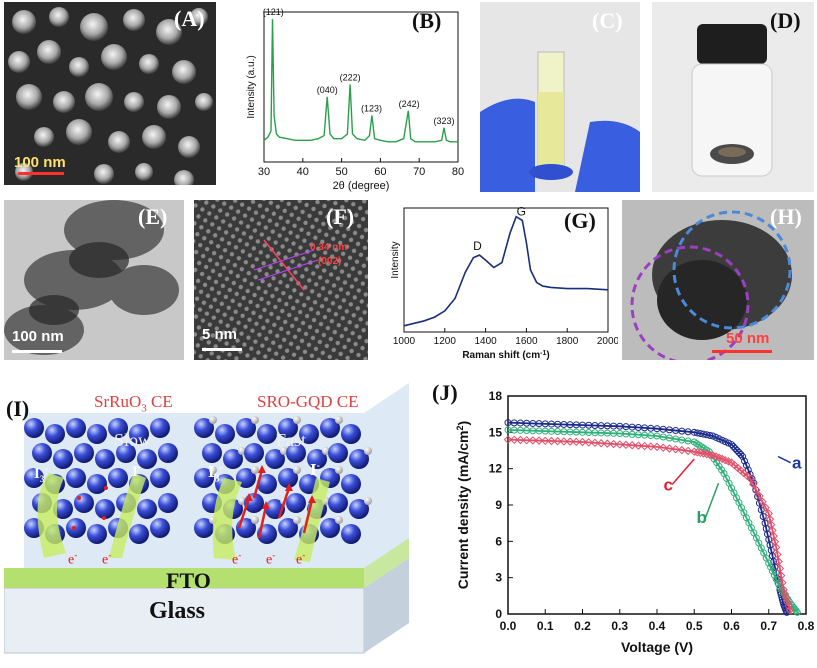 This screenshot has width=817, height=668. I want to click on slow-label: Slow, so click(133, 440).